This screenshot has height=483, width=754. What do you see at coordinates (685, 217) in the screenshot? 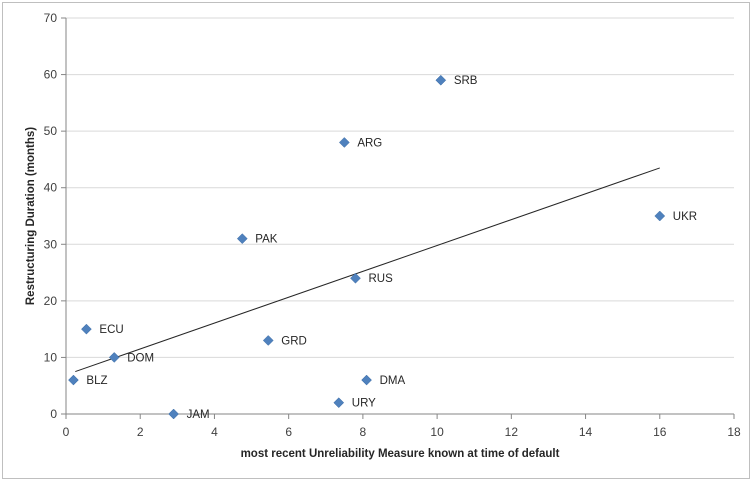
I see `point-label-ukr: UKR` at bounding box center [685, 217].